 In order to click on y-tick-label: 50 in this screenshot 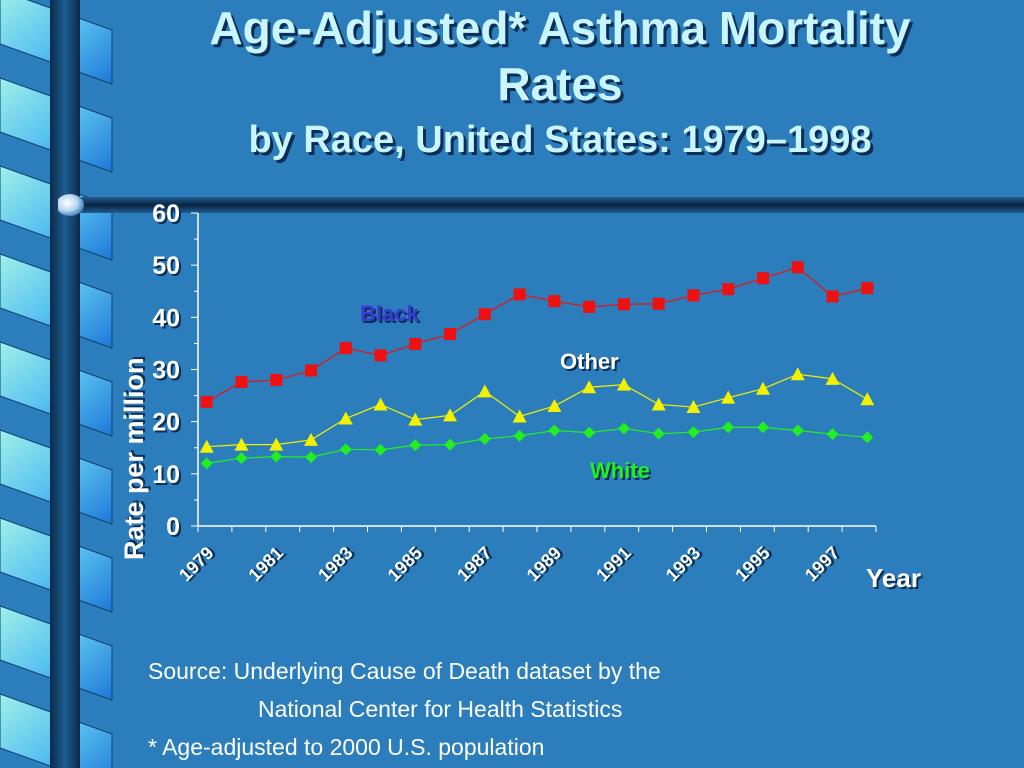, I will do `click(166, 266)`.